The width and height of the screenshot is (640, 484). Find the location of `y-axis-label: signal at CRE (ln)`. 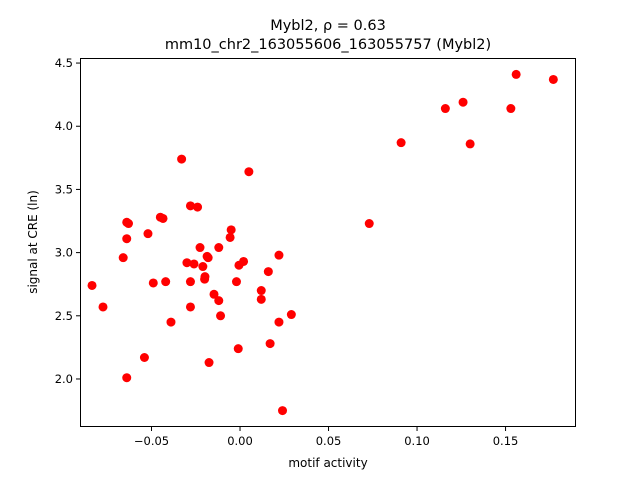

y-axis-label: signal at CRE (ln) is located at coordinates (33, 242).